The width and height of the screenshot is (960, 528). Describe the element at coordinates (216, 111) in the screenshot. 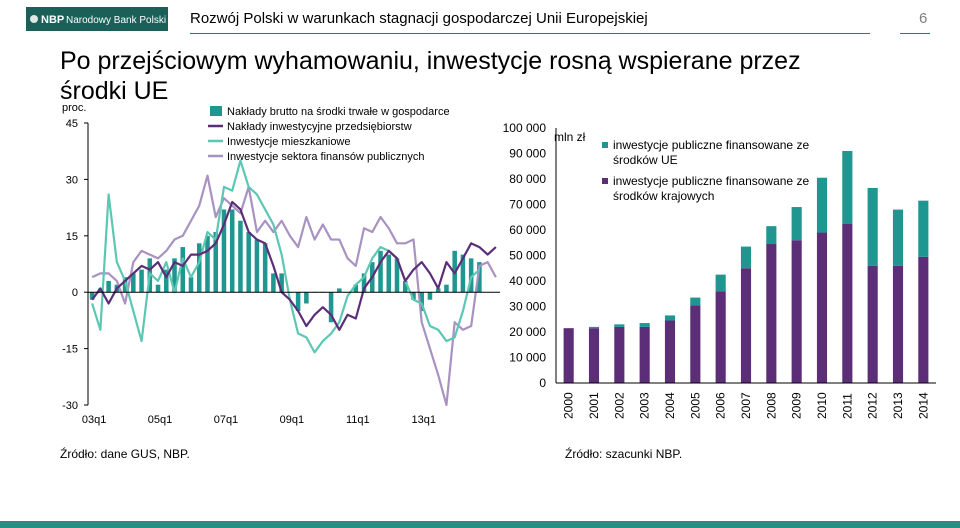

I see `legend-swatch-bar` at that location.